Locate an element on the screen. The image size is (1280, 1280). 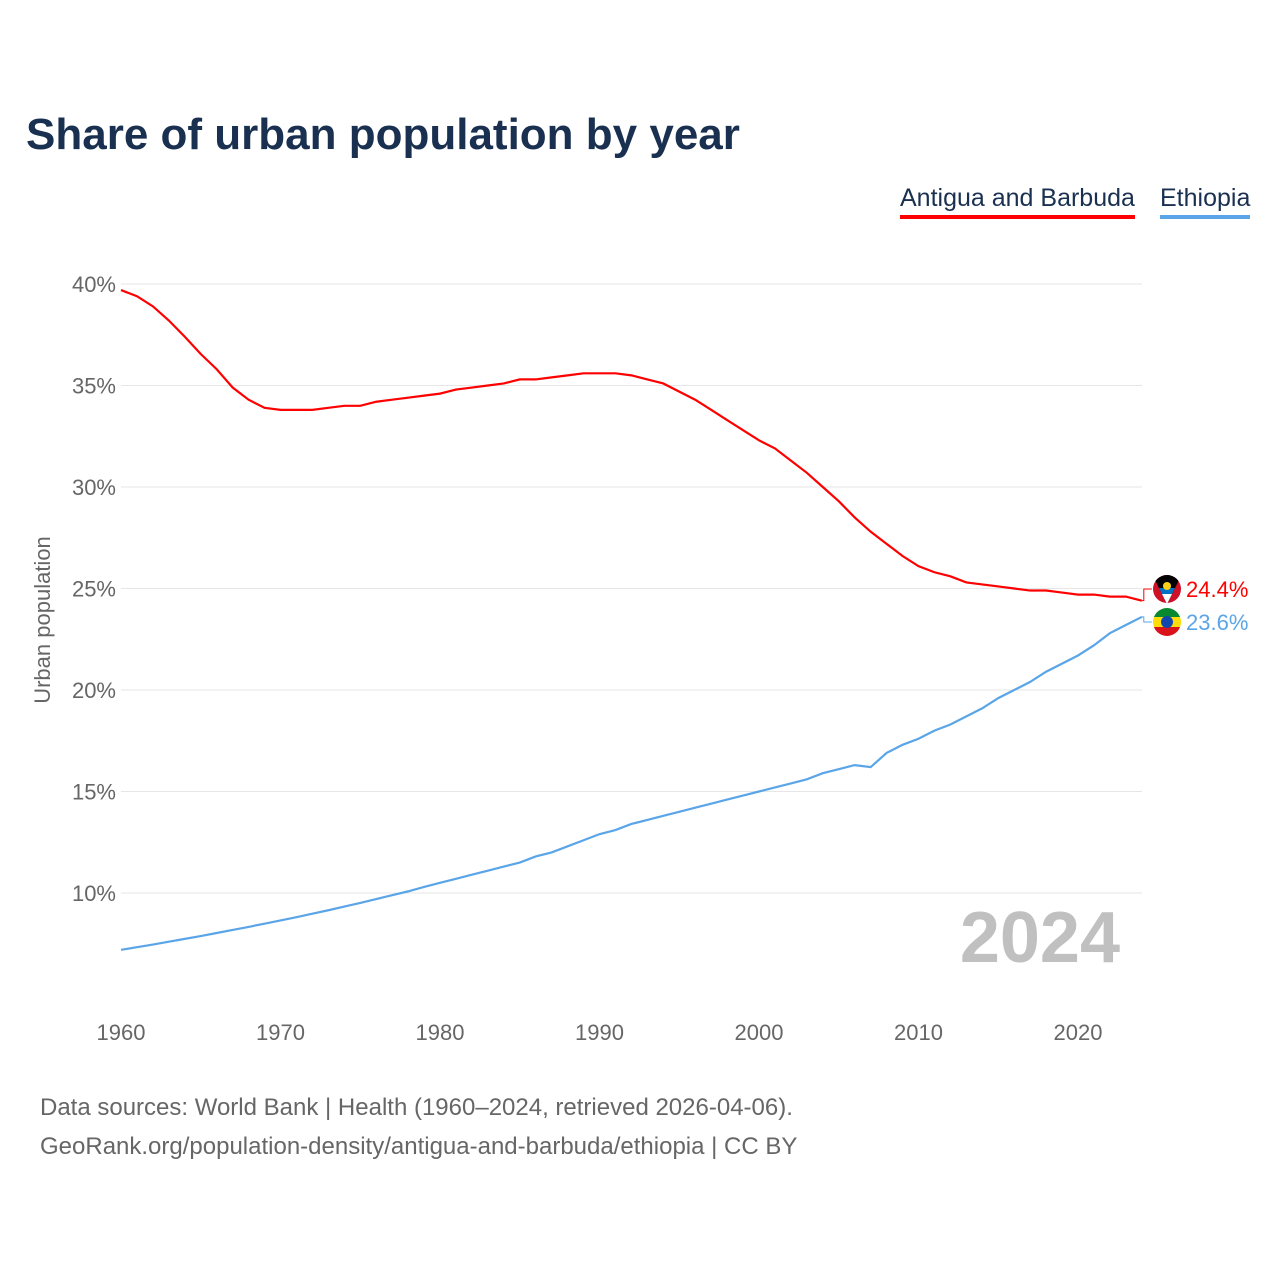
flag-sun is located at coordinates (1167, 586).